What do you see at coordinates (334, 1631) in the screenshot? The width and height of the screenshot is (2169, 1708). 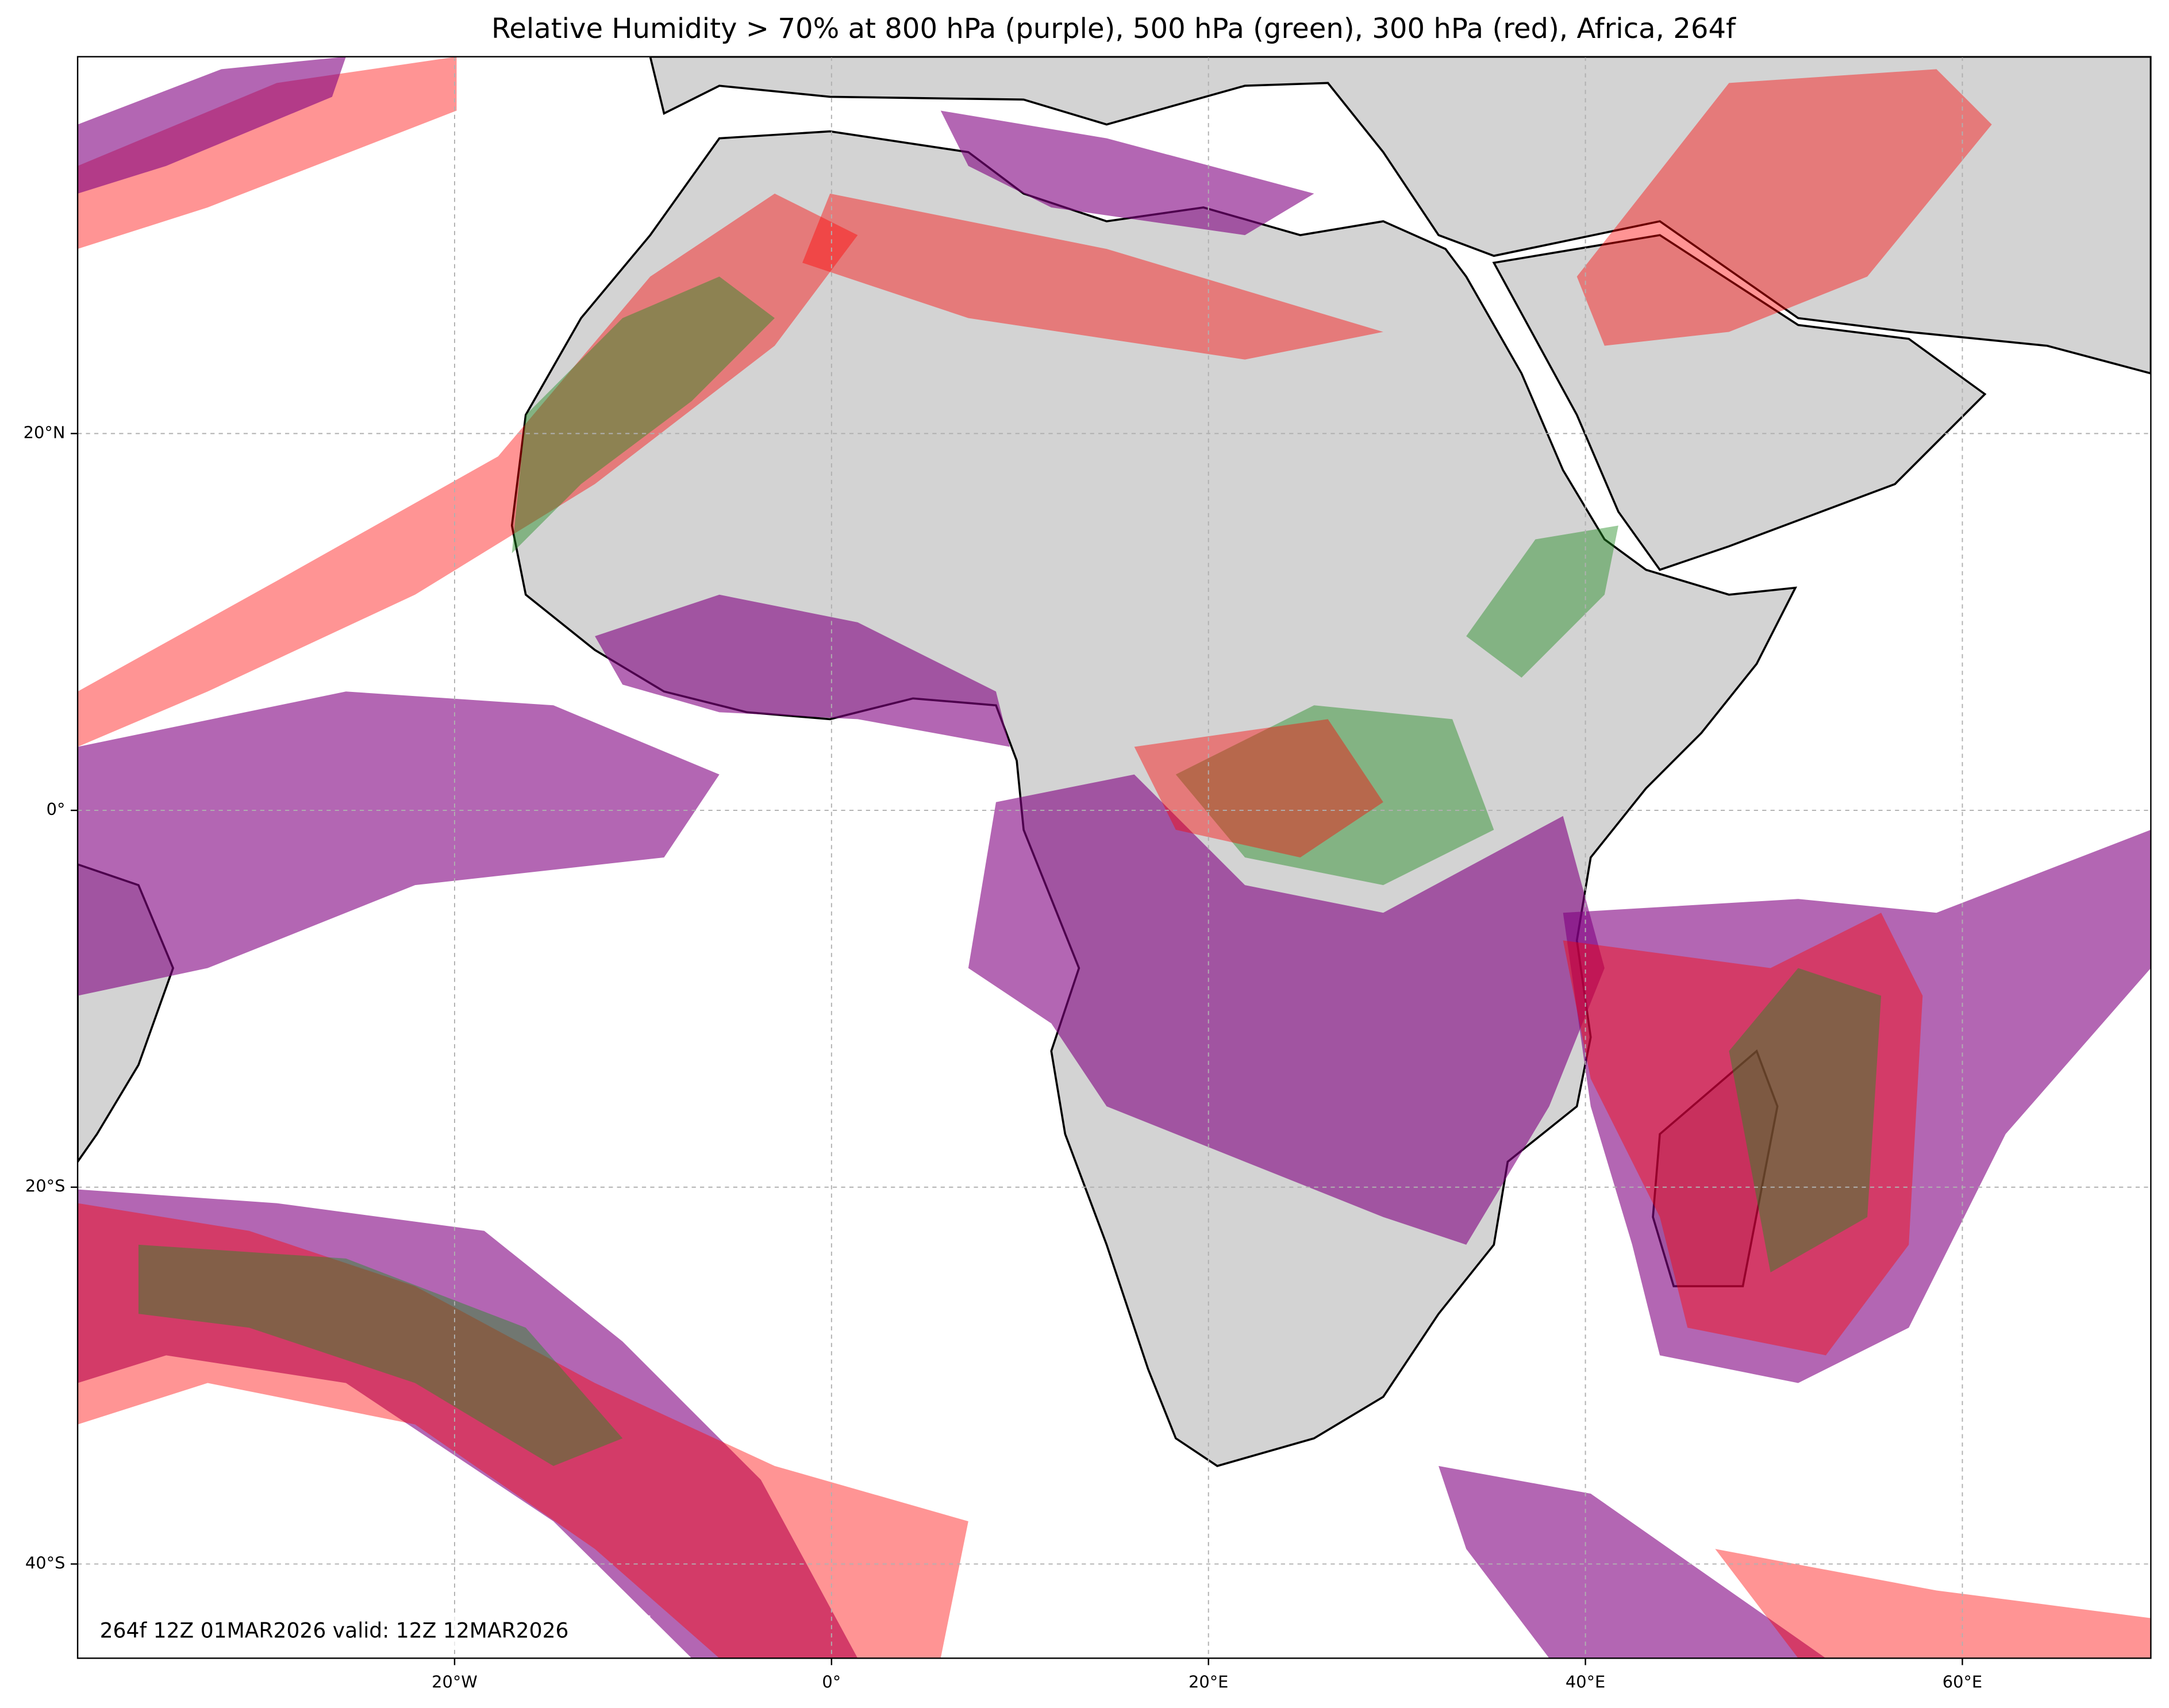 I see `annotation: 264f 12Z 01MAR2026 valid: 12Z 12MAR2026` at bounding box center [334, 1631].